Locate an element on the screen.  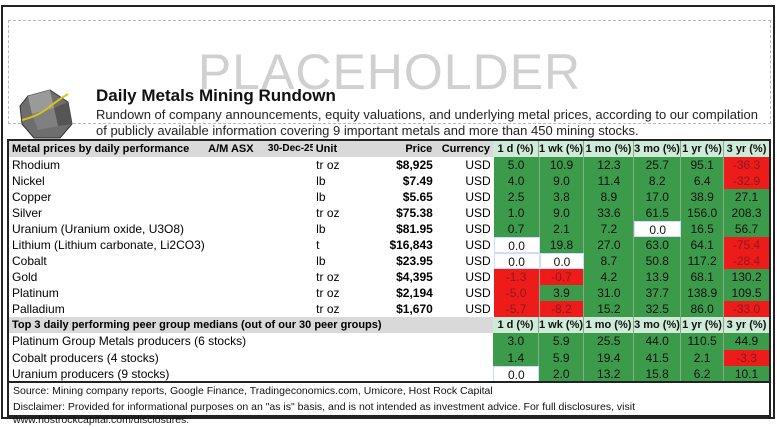
perf-cell: 156.0 is located at coordinates (703, 213).